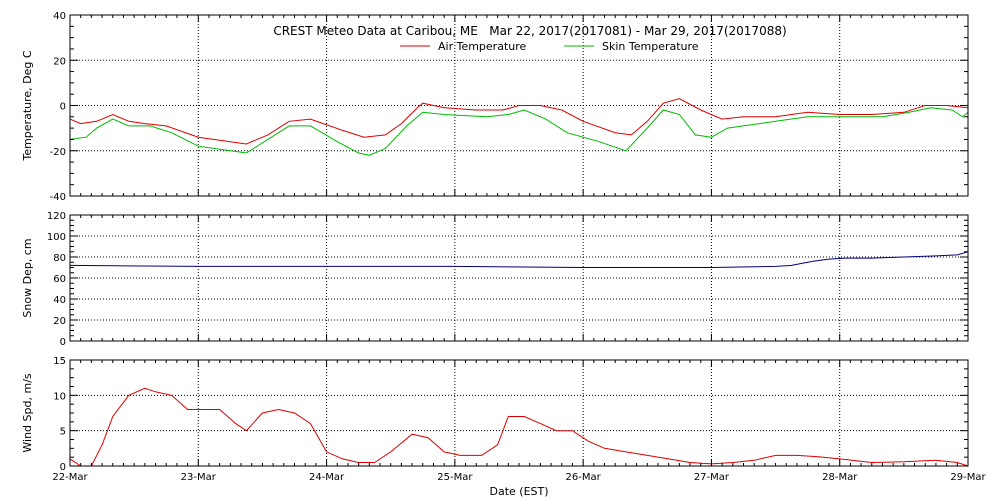  What do you see at coordinates (70, 477) in the screenshot?
I see `x-tick-label: 22-Mar` at bounding box center [70, 477].